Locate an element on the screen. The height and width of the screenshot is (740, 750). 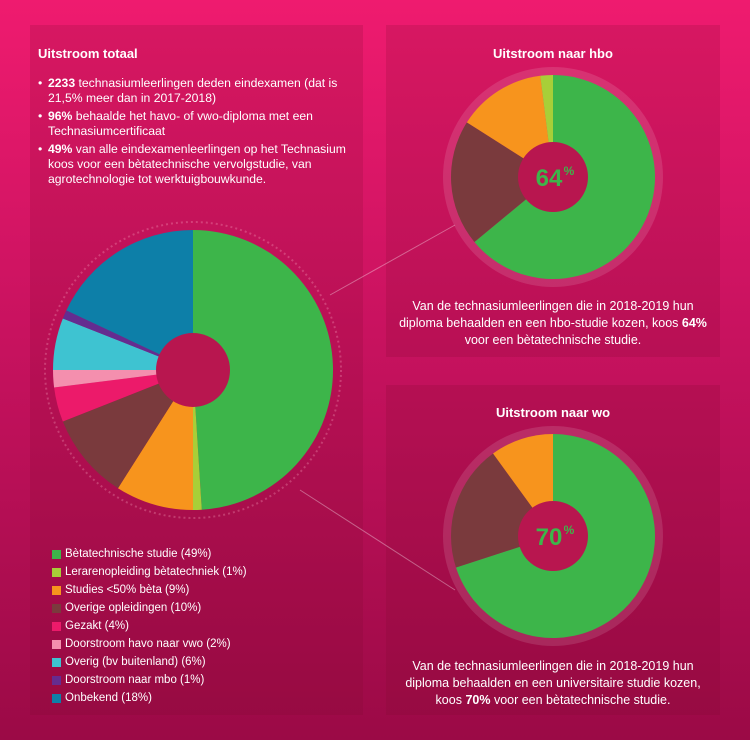
legend-label: Onbekend (18%) is located at coordinates (108, 698).